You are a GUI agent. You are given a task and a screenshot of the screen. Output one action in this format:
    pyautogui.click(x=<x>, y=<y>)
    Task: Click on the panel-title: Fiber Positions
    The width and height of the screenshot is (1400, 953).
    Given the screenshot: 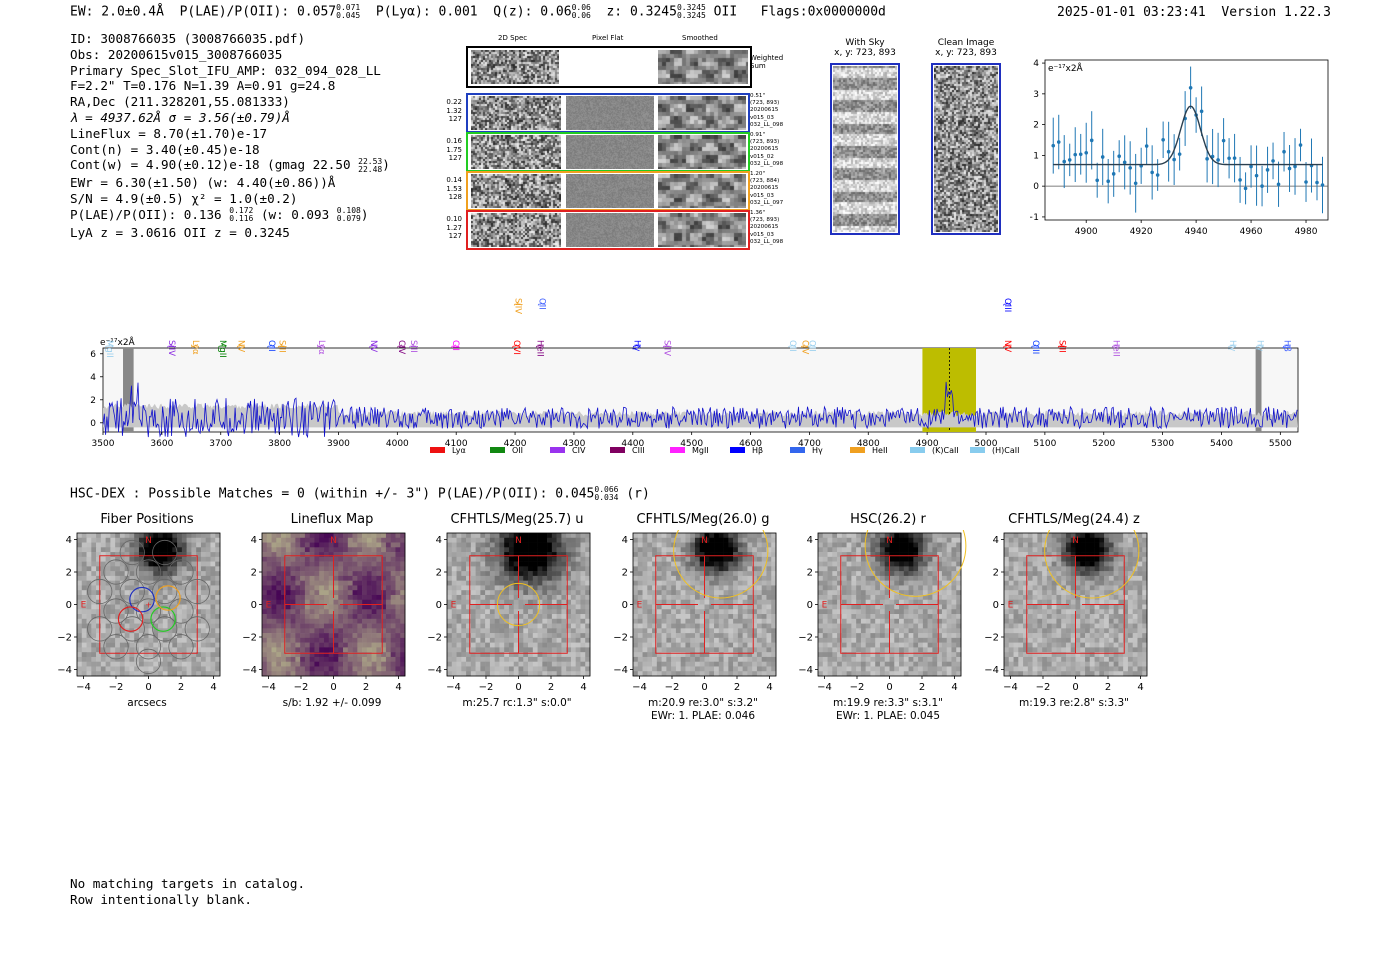 What is the action you would take?
    pyautogui.click(x=147, y=519)
    